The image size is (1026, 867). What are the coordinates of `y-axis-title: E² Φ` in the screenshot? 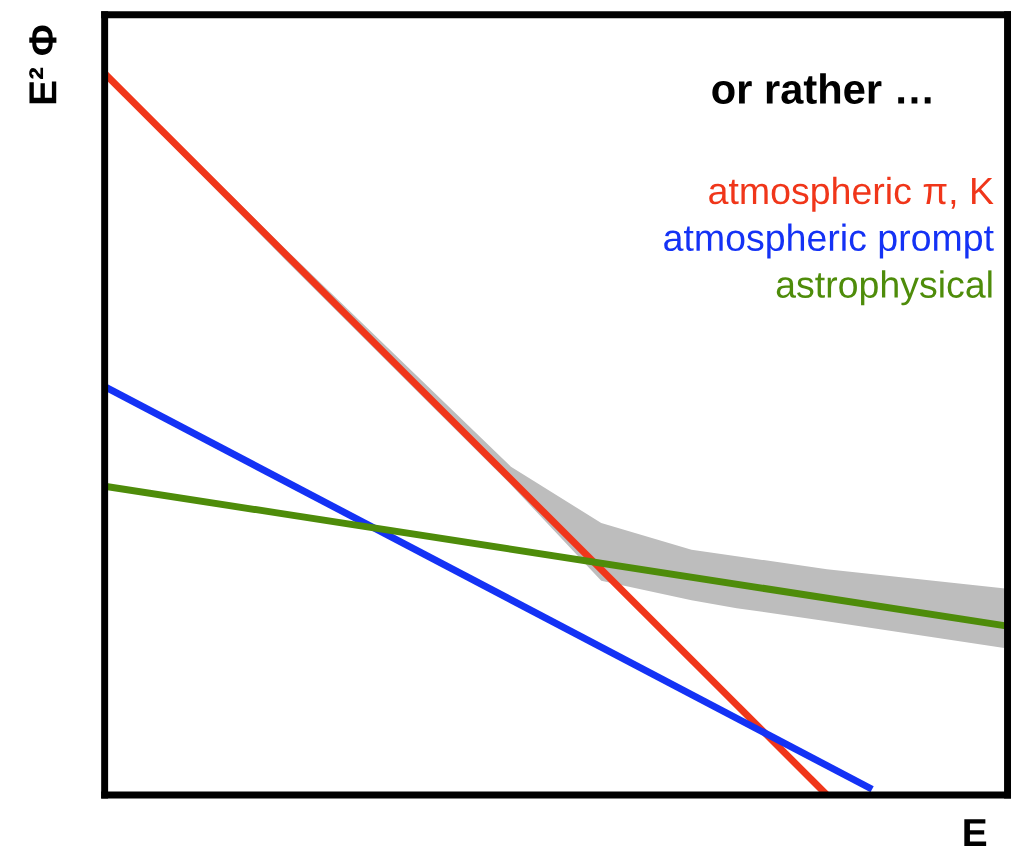 It's located at (43, 64).